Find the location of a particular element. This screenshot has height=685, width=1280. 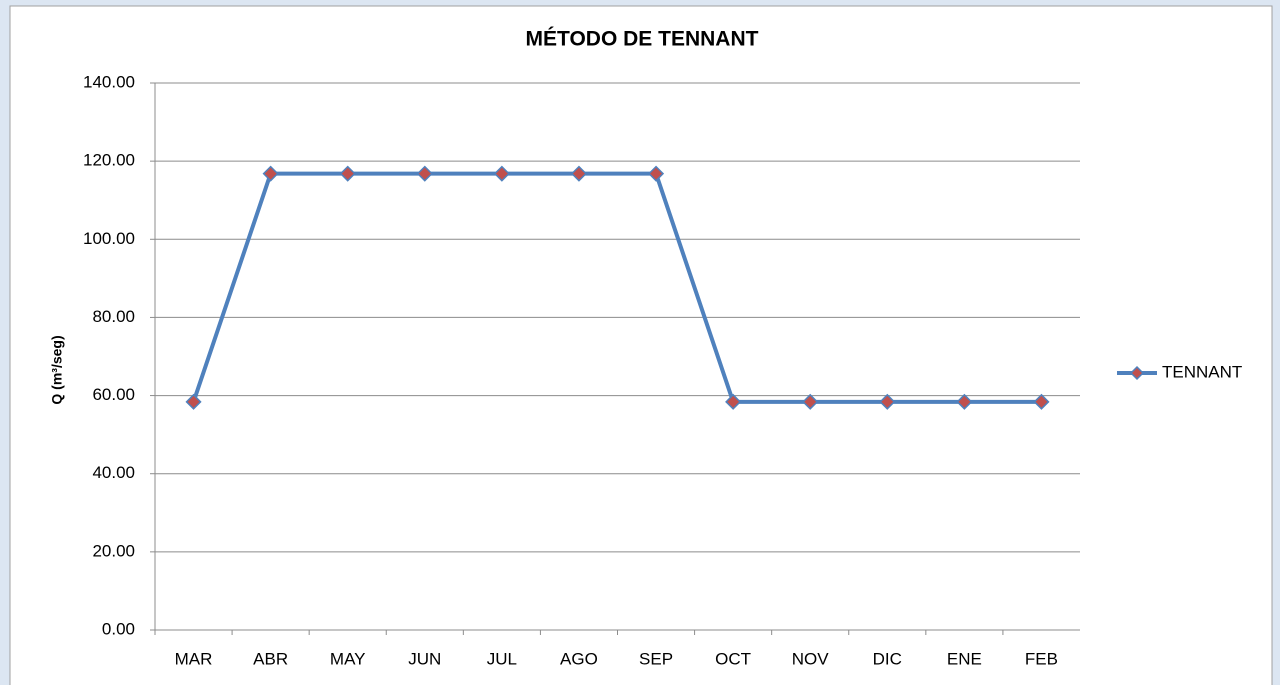

y-tick-label: 100.00 is located at coordinates (109, 238).